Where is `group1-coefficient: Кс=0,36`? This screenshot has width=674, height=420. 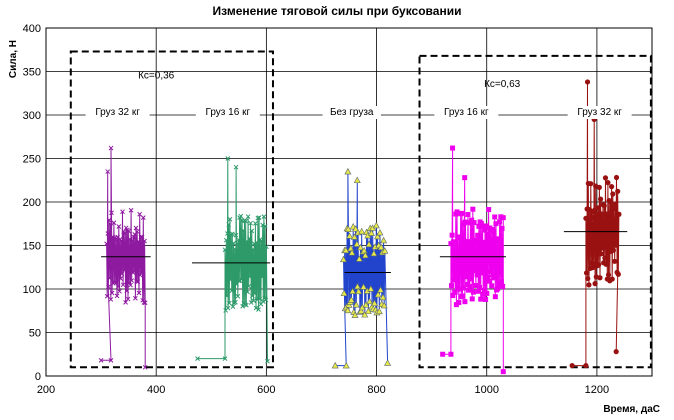 group1-coefficient: Кс=0,36 is located at coordinates (156, 75).